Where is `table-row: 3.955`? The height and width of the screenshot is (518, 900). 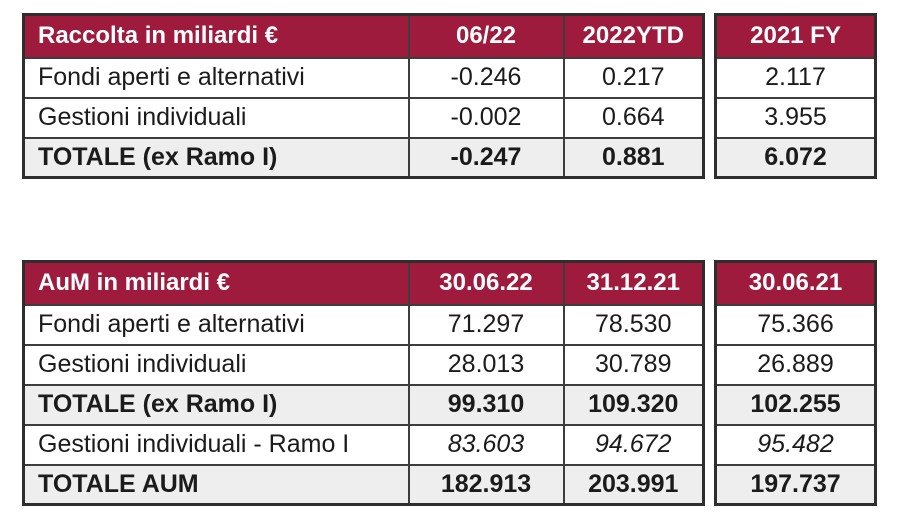 table-row: 3.955 is located at coordinates (795, 117).